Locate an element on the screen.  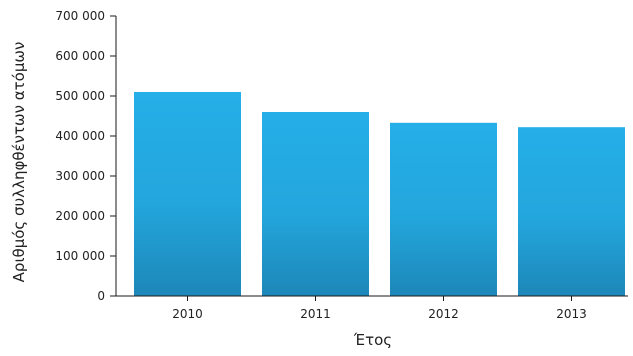
x-tick-label-2010: 2010 is located at coordinates (187, 314).